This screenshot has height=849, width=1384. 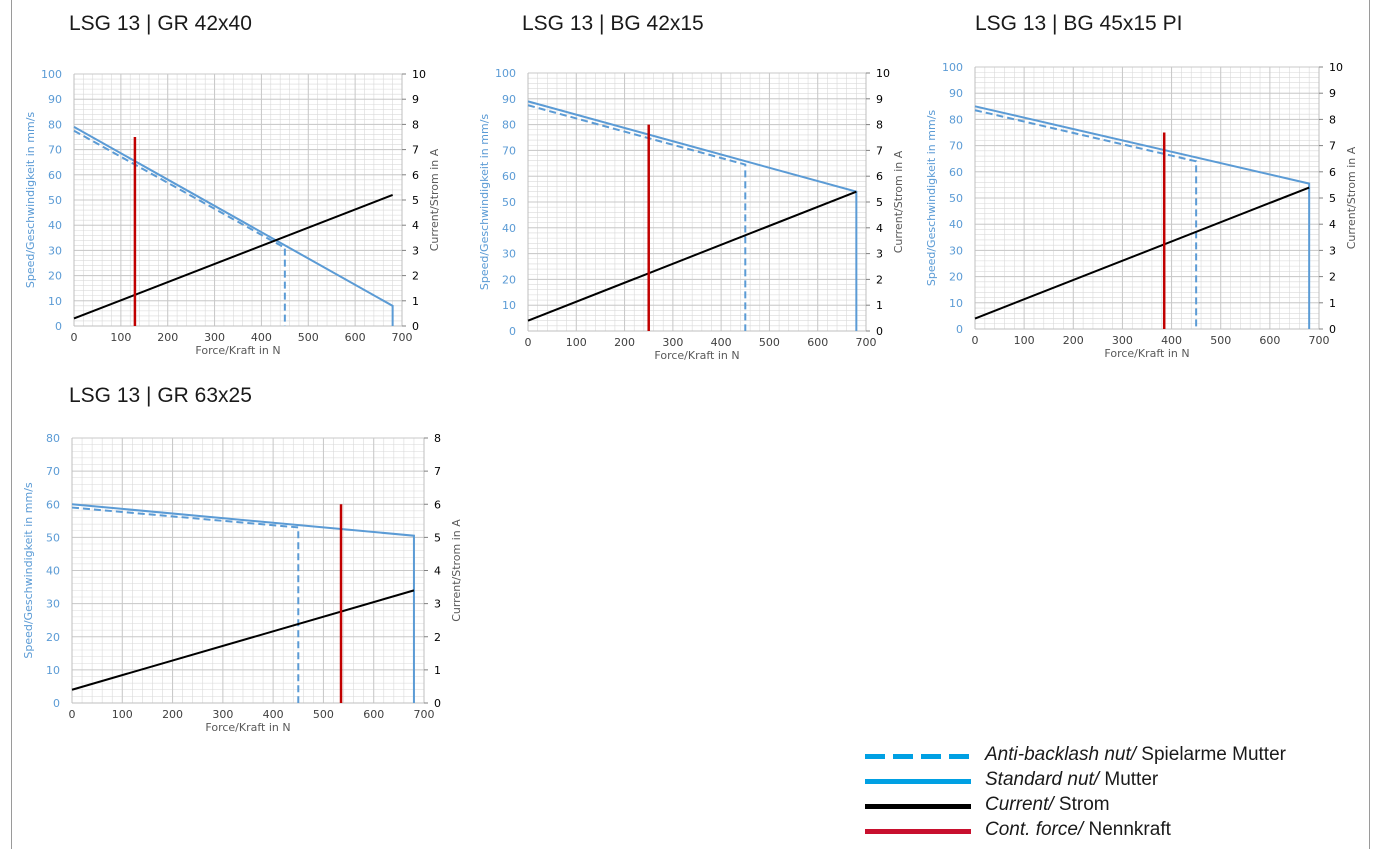 I want to click on legend-label: Standard nut/ Mutter, so click(x=1072, y=779).